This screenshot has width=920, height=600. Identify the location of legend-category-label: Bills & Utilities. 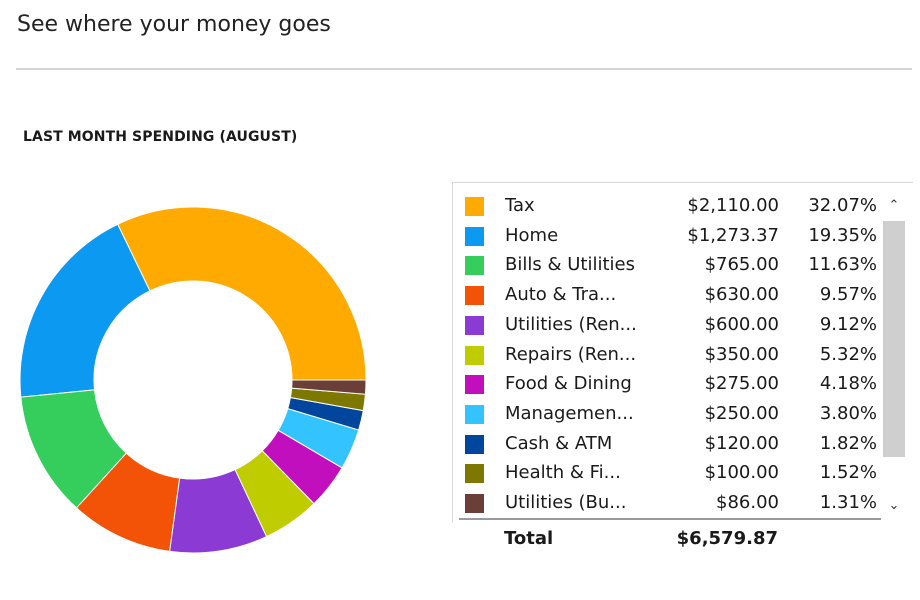
(570, 265).